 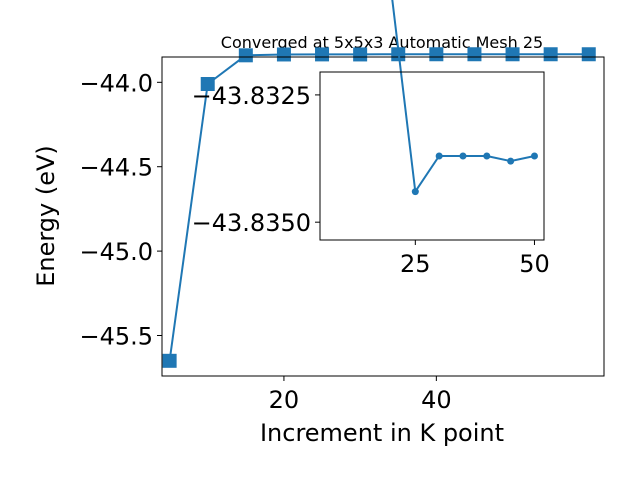 I want to click on main-y-ticks: −44.0 −44.5 −45.0 −45.5, so click(x=120, y=209).